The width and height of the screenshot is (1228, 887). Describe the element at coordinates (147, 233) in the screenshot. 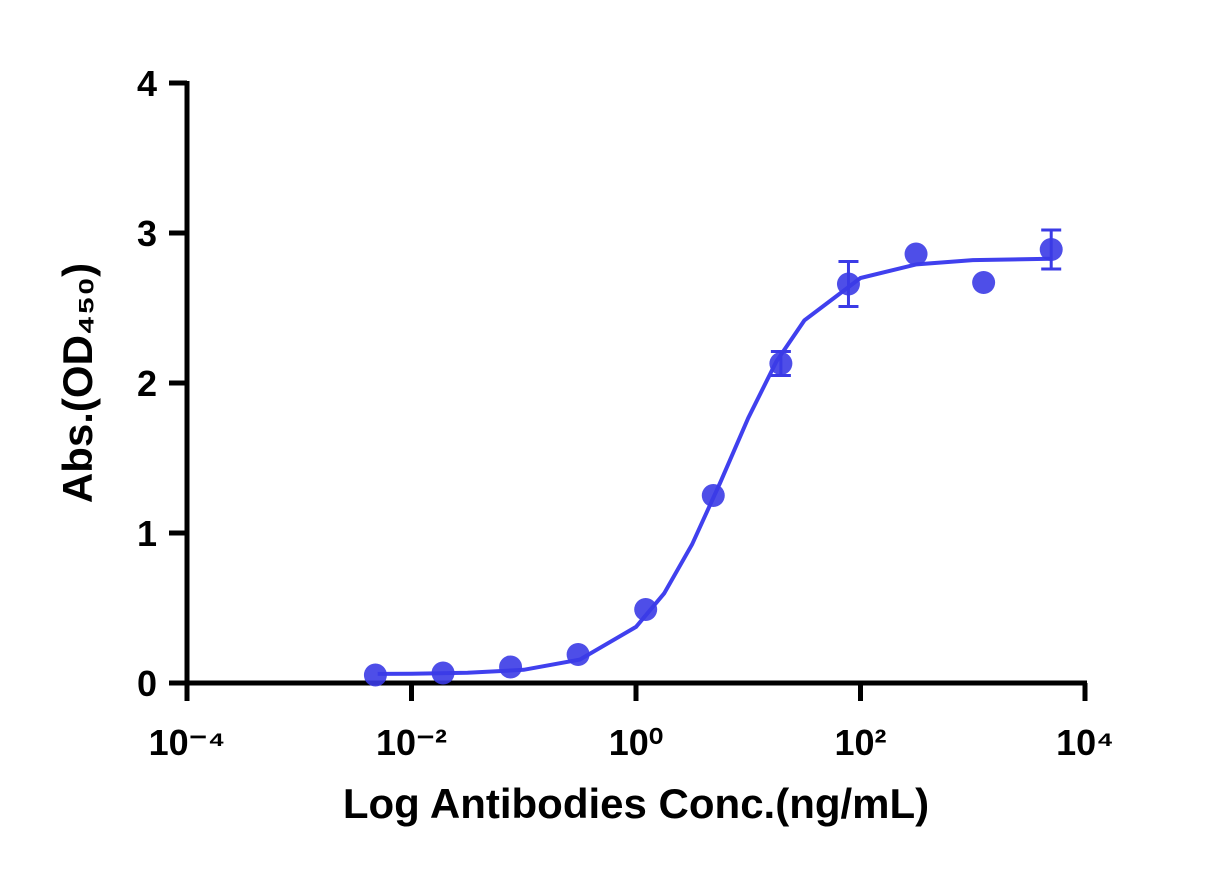

I see `y-tick-label: 3` at that location.